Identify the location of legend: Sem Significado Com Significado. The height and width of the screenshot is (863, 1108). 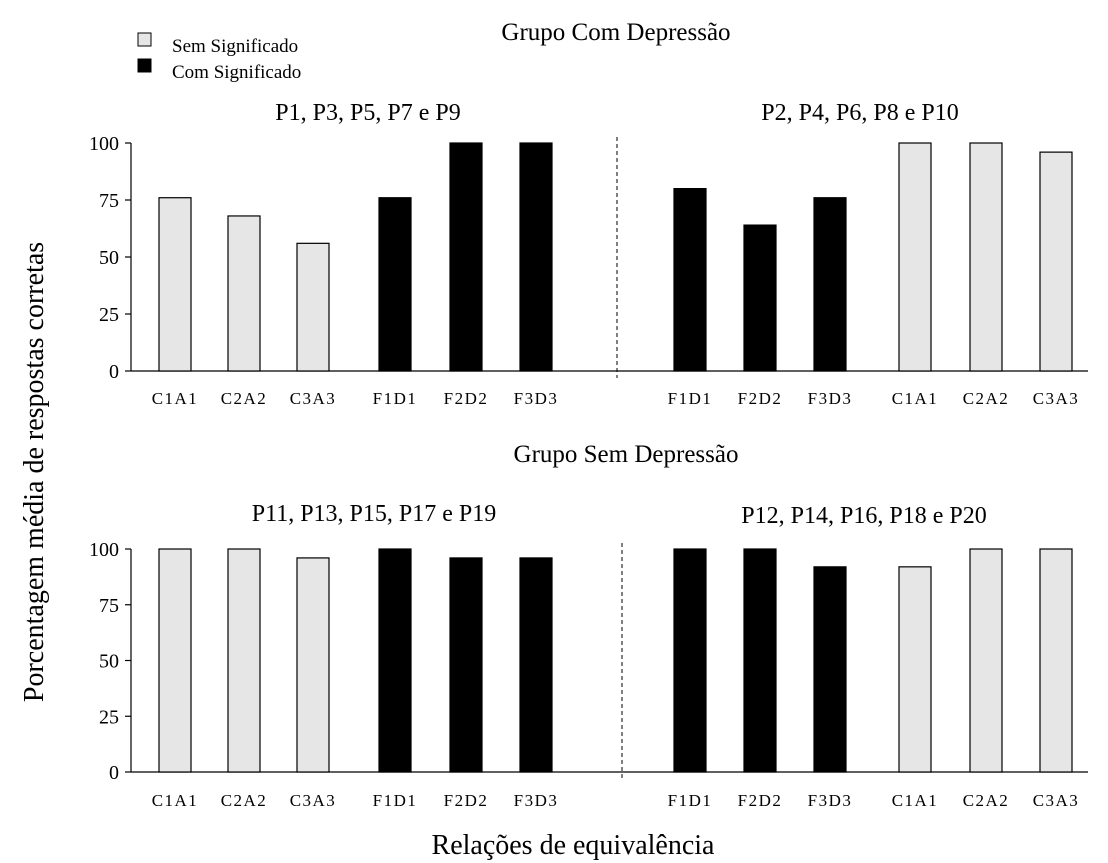
(219, 57).